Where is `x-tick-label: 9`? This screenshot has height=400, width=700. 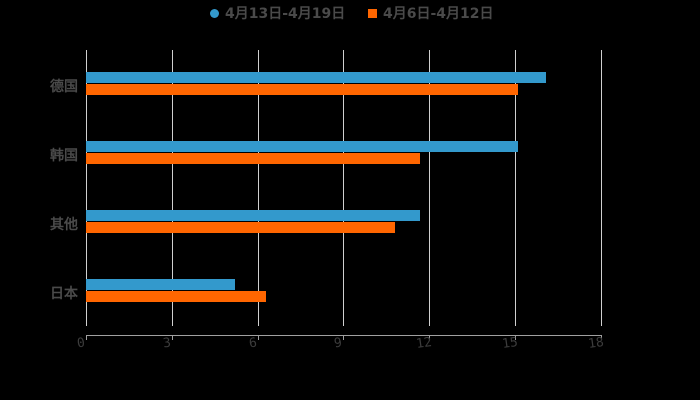
x-tick-label: 9 is located at coordinates (338, 343).